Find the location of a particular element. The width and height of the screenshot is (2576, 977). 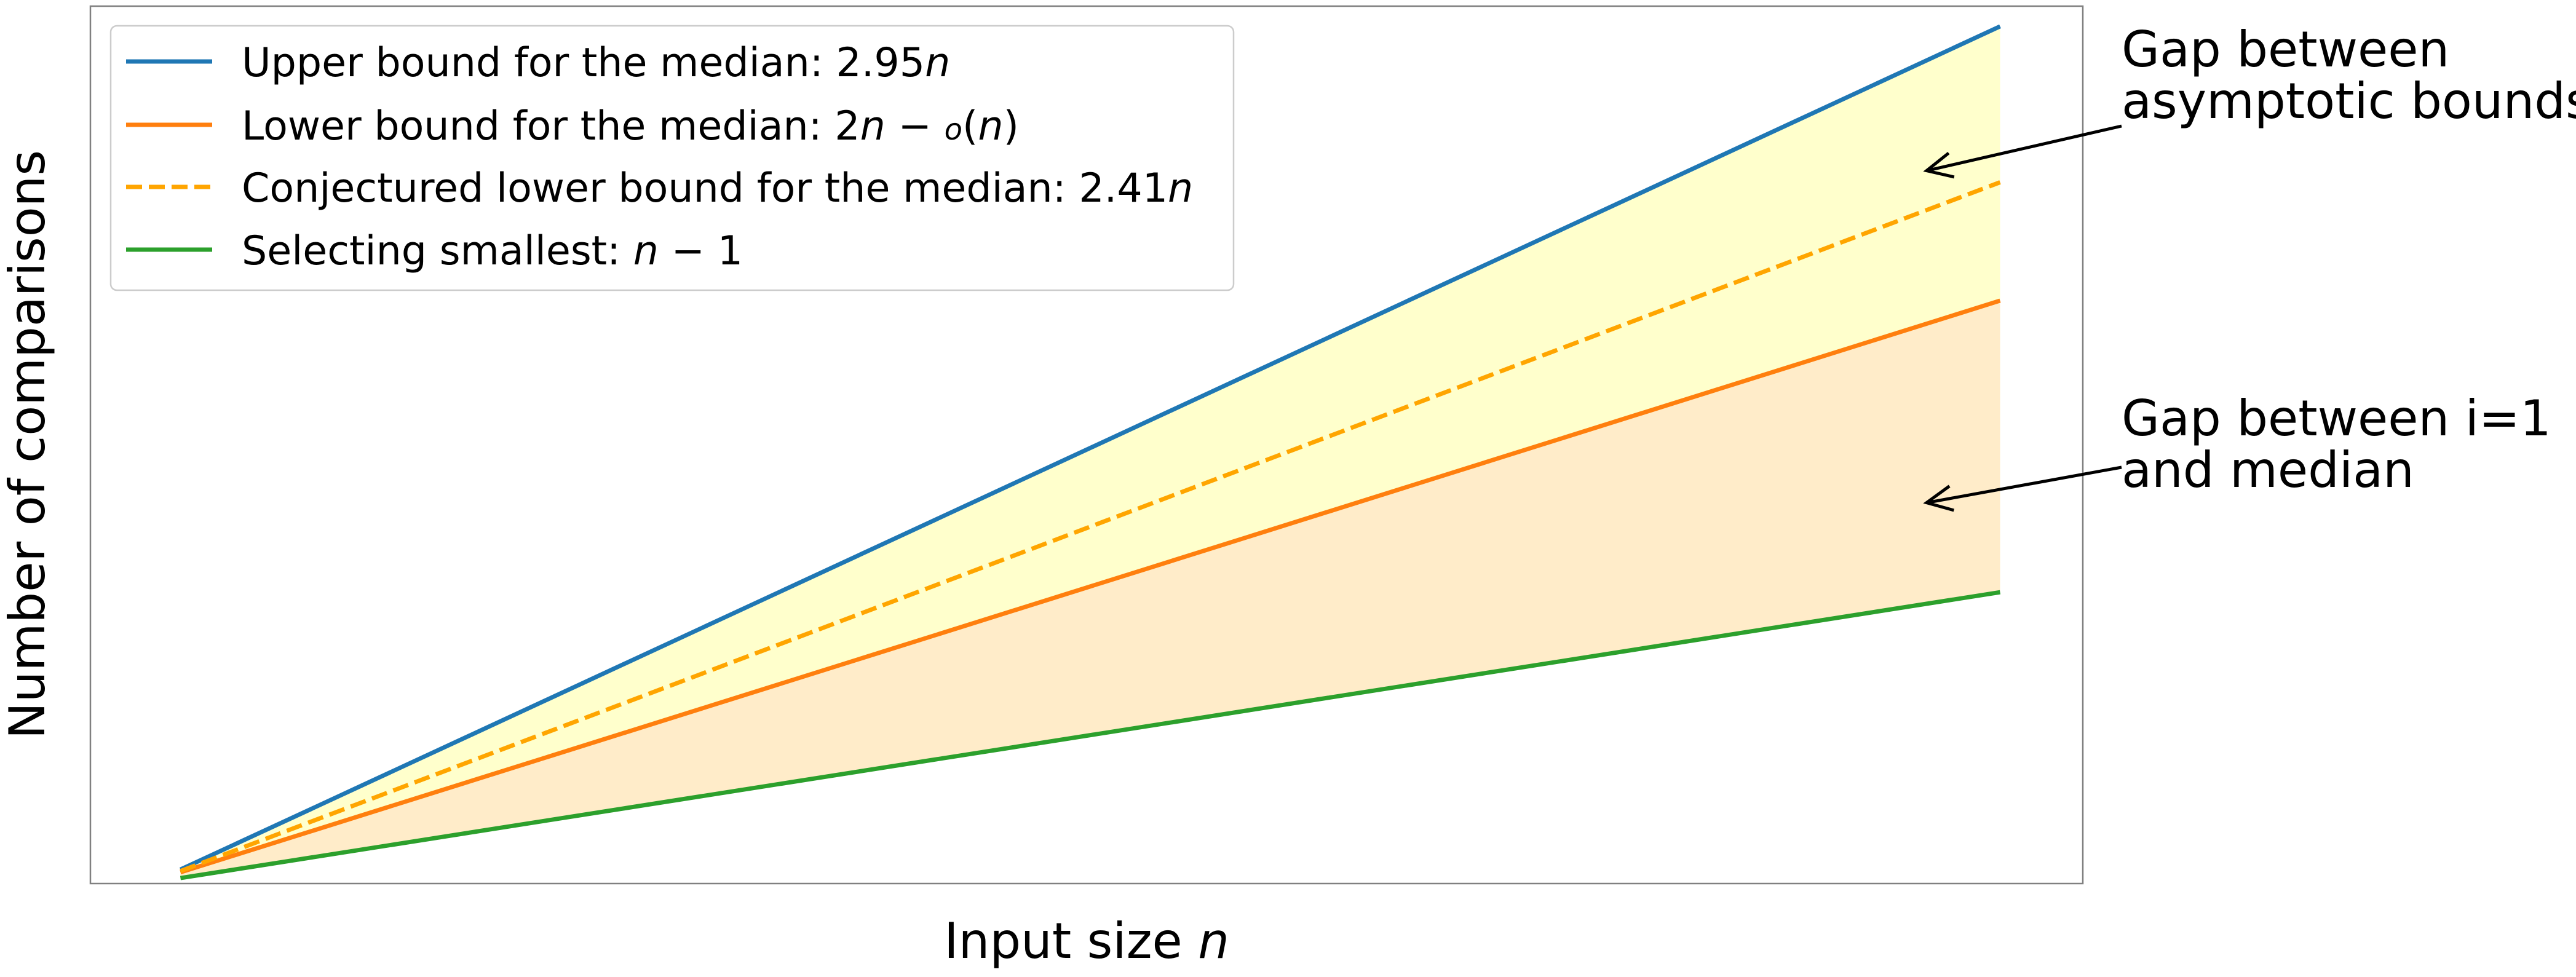

legend-box is located at coordinates (672, 158).